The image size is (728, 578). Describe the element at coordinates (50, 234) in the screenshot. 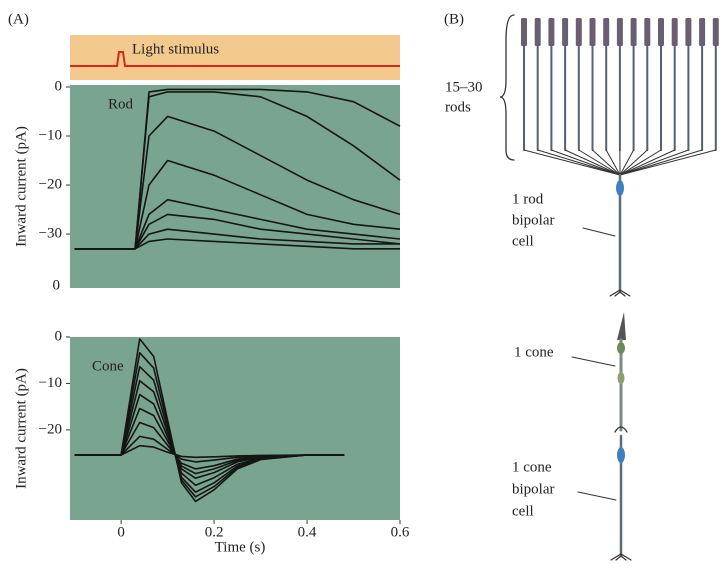

I see `y-tick-label: −30` at that location.